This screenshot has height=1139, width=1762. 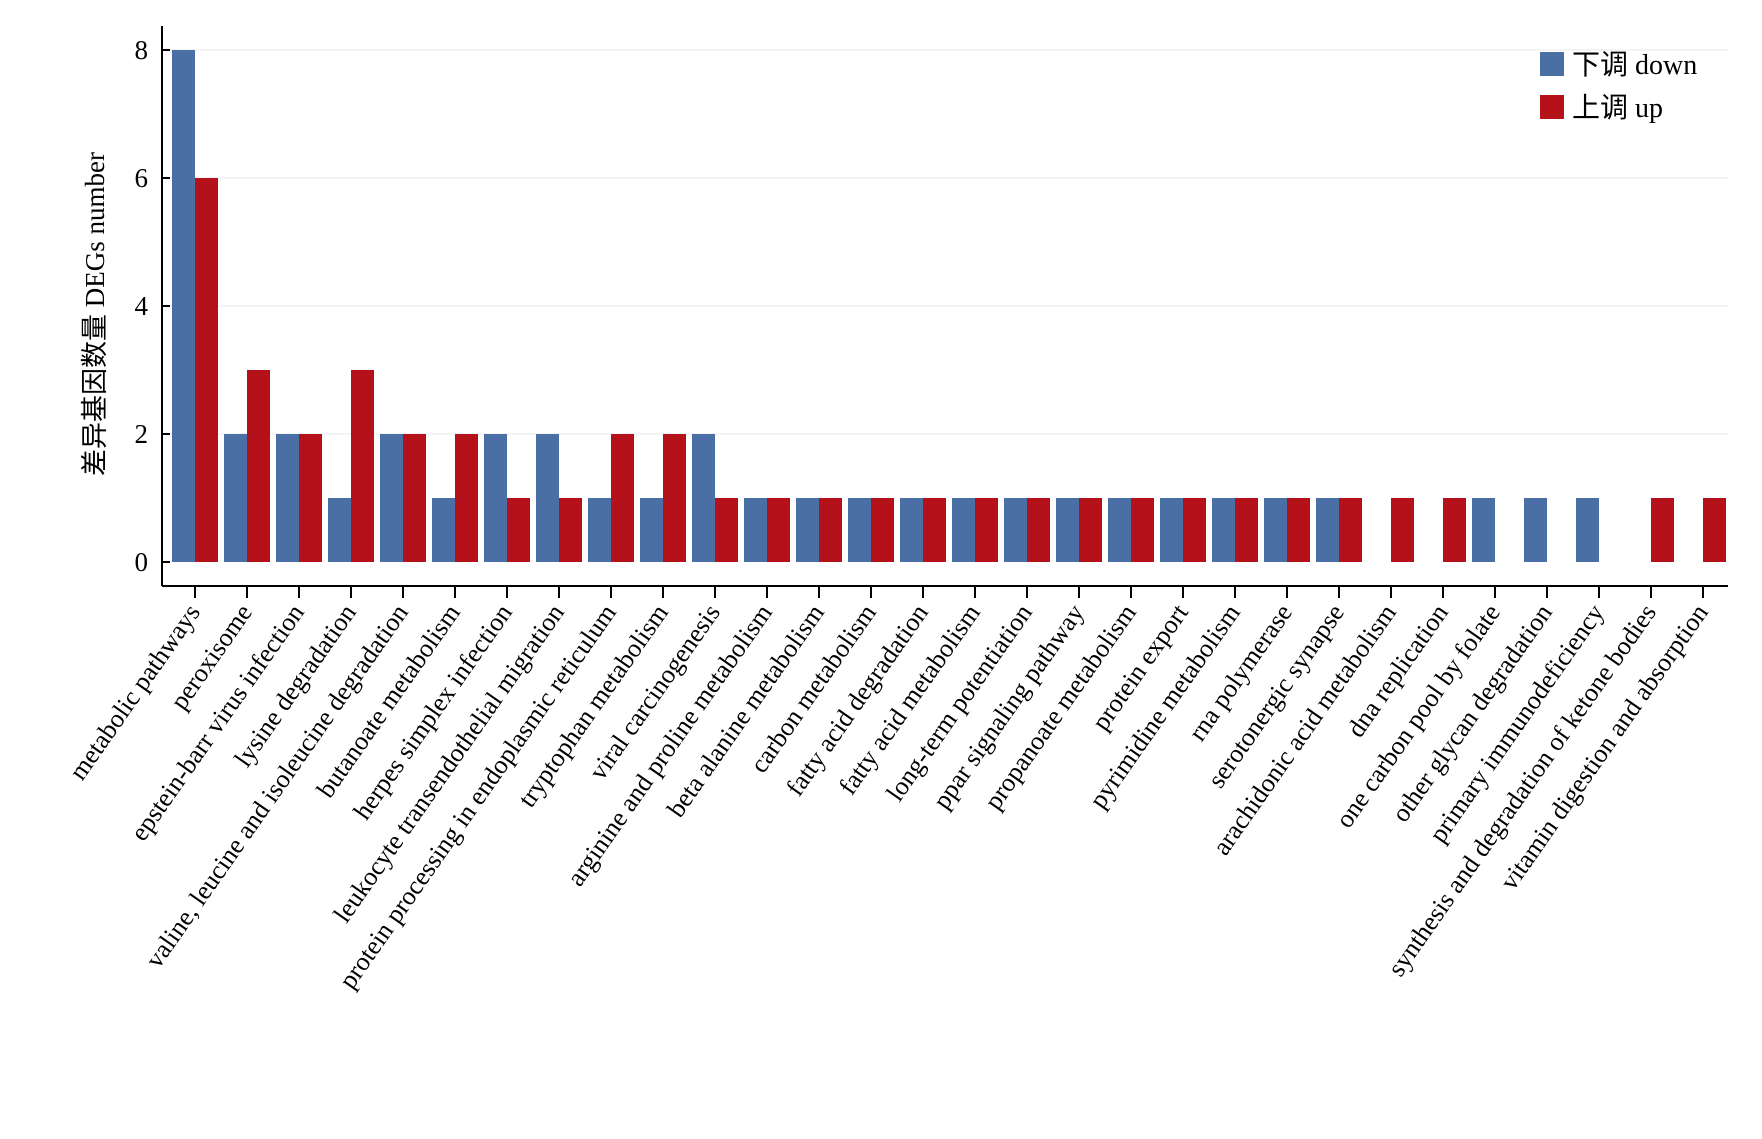 What do you see at coordinates (1552, 64) in the screenshot?
I see `legend-swatch-down` at bounding box center [1552, 64].